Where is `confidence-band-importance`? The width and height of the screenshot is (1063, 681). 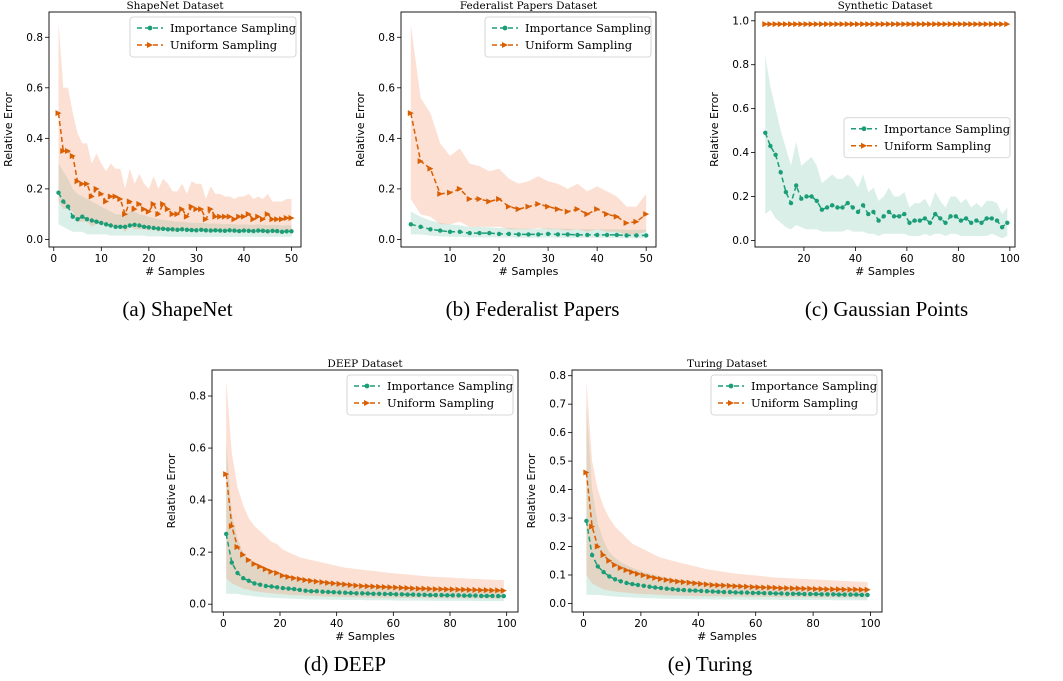 confidence-band-importance is located at coordinates (175, 200).